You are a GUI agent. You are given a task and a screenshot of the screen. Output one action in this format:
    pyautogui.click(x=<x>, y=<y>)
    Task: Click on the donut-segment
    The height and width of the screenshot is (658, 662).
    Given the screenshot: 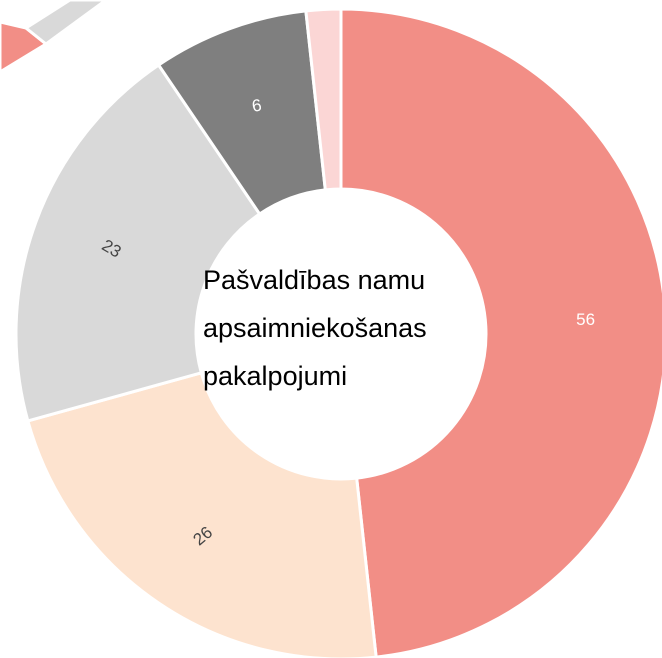 What is the action you would take?
    pyautogui.click(x=323, y=99)
    